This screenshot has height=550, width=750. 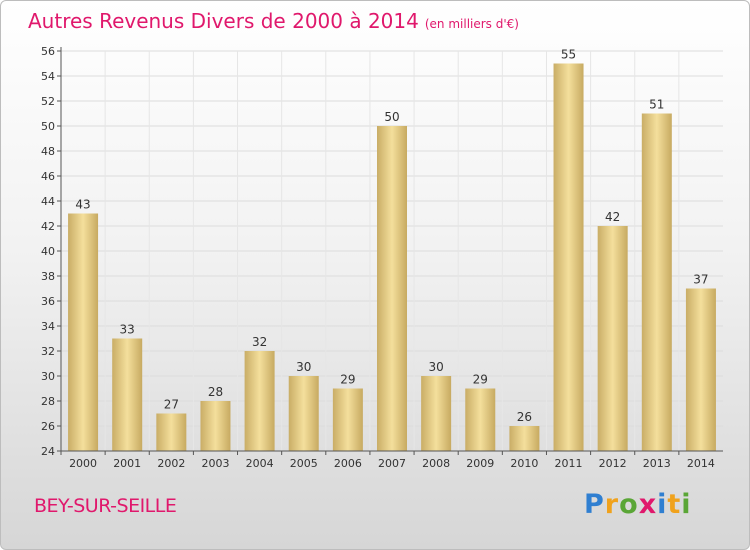 I want to click on logo-letter: t, so click(x=674, y=504).